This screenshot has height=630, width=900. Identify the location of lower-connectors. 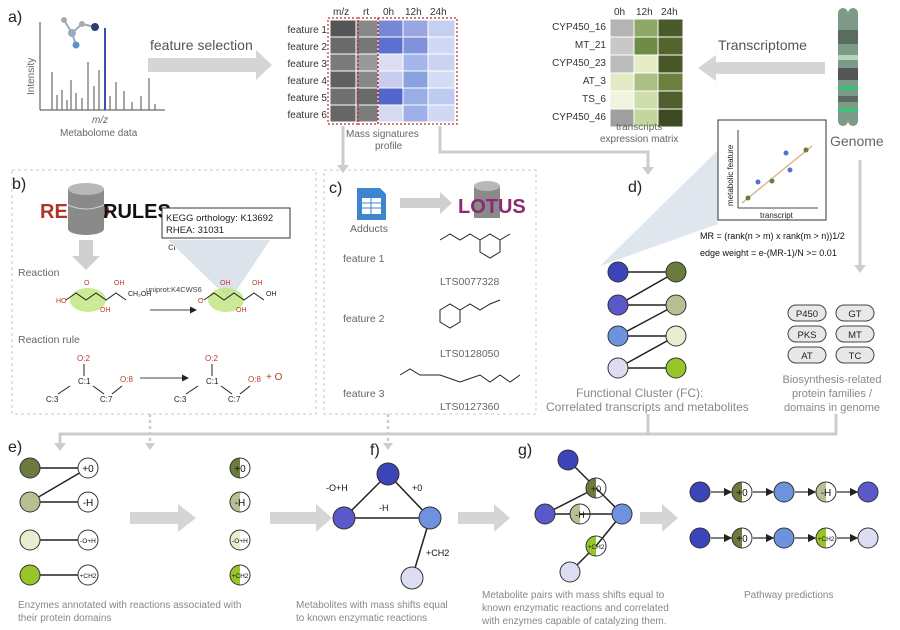
(448, 430).